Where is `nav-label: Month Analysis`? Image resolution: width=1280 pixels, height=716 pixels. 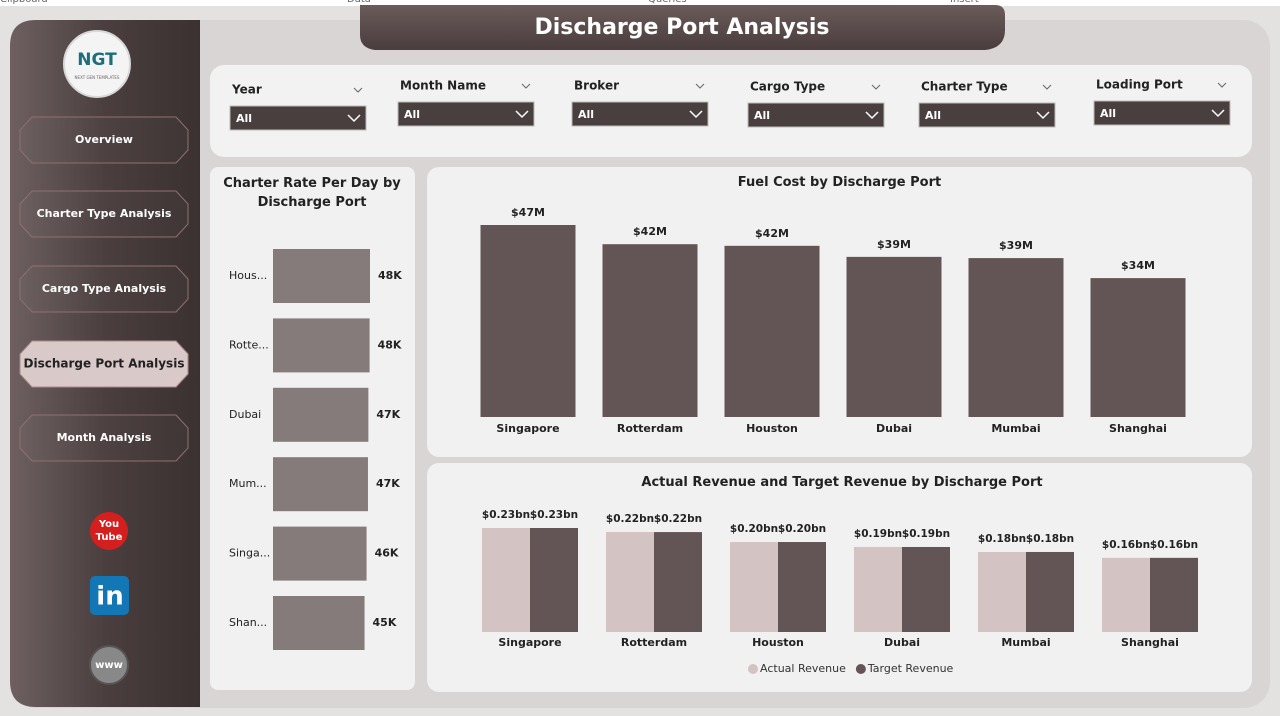
nav-label: Month Analysis is located at coordinates (104, 437).